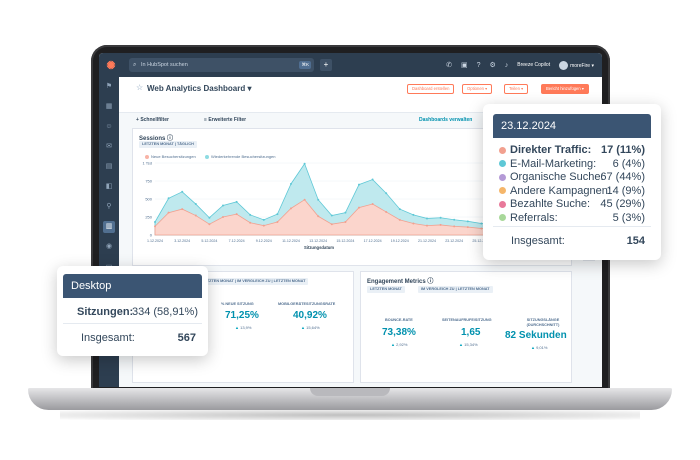 This screenshot has height=460, width=700. I want to click on content-icon: ▤, so click(109, 166).